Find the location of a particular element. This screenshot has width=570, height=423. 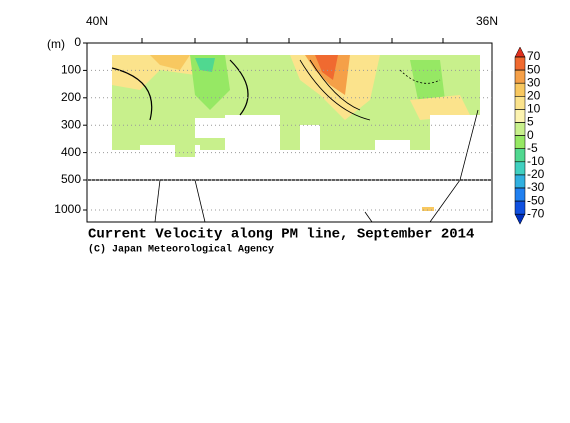

colorbar-label: -10 is located at coordinates (536, 161).